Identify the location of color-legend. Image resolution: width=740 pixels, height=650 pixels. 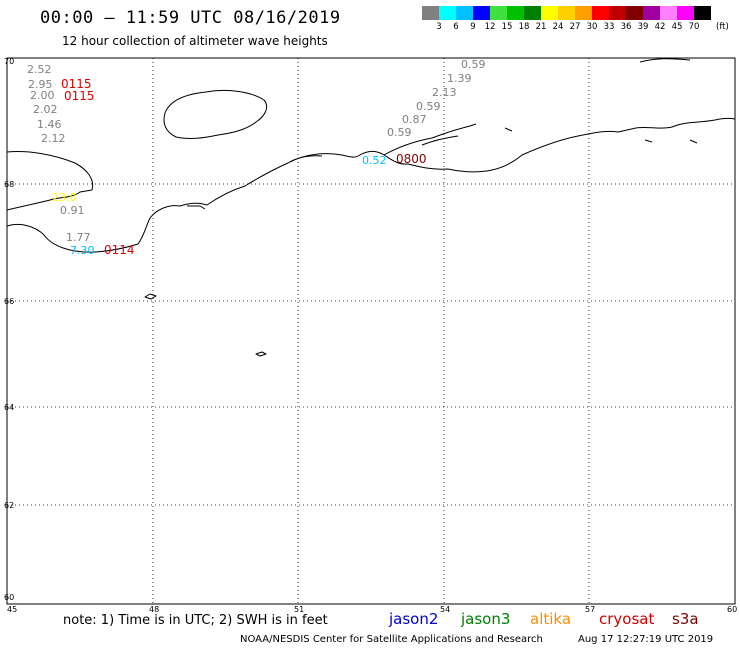
(566, 13).